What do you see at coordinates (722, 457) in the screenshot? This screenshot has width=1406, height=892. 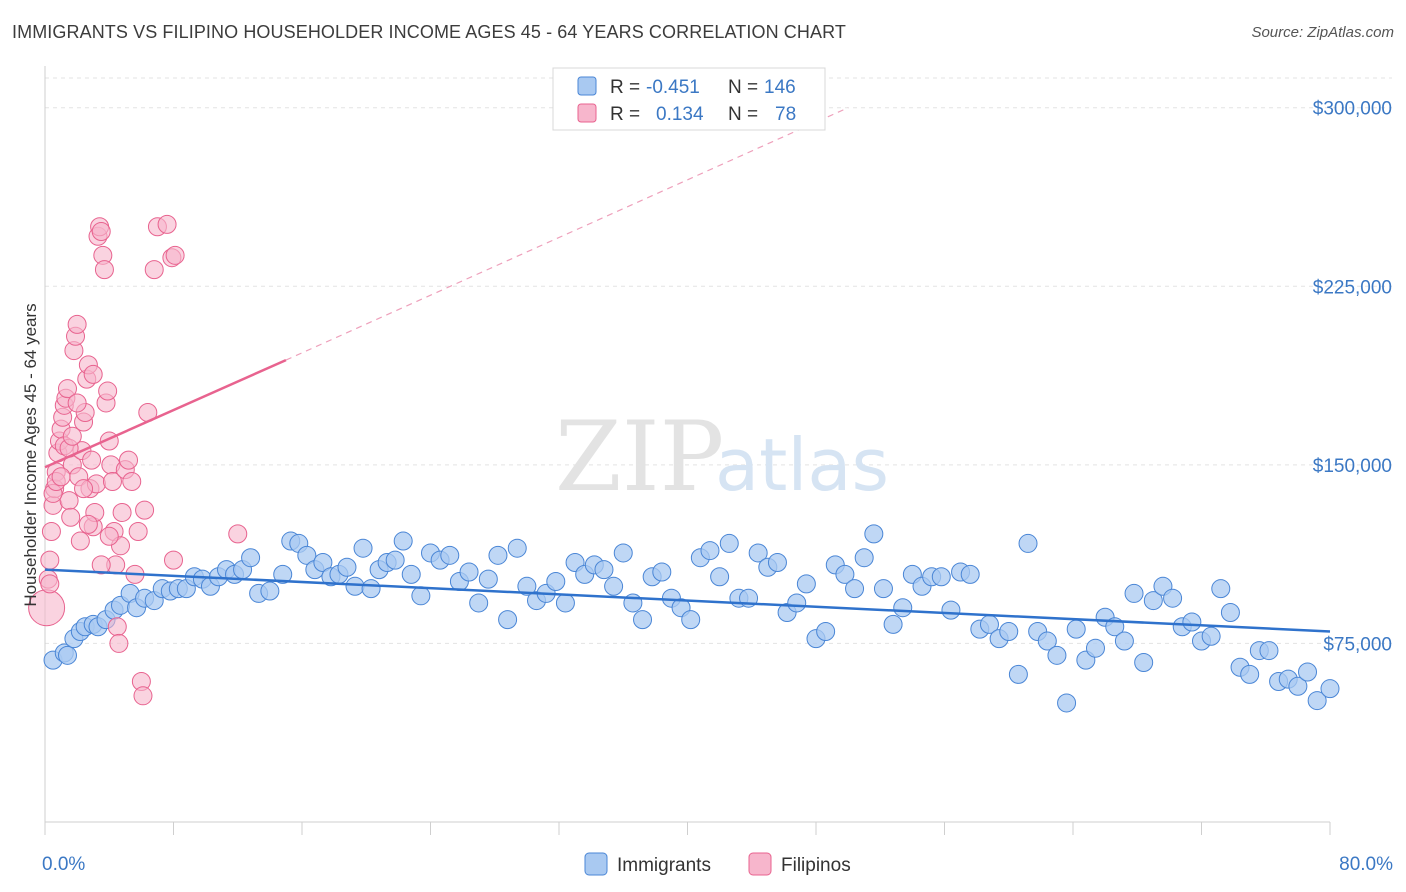 I see `watermark: ZIP atlas` at bounding box center [722, 457].